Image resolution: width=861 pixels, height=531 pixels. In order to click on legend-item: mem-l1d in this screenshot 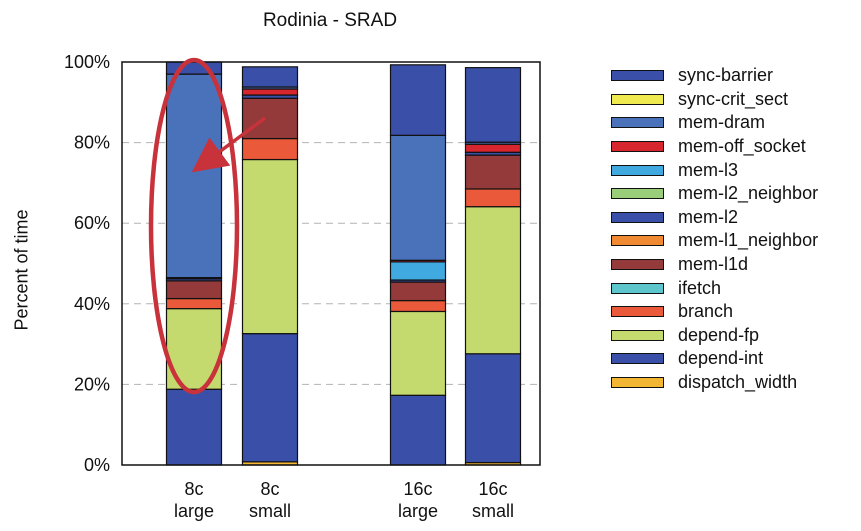, I will do `click(714, 265)`.